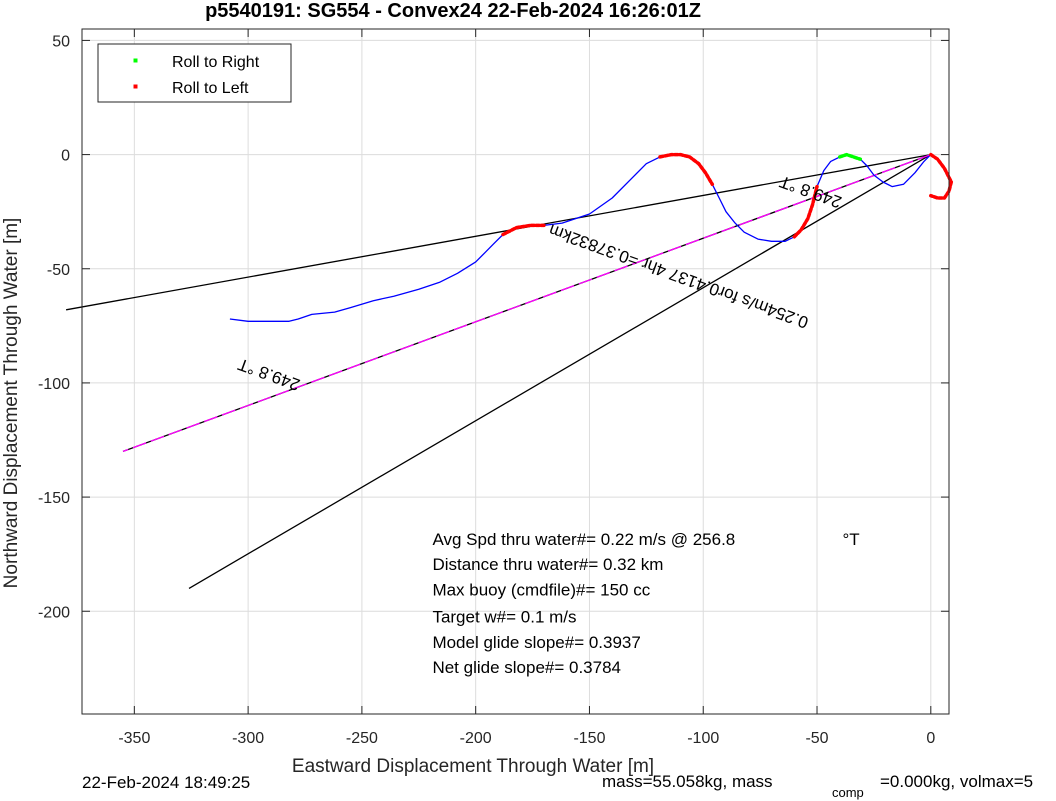 The image size is (1056, 801). Describe the element at coordinates (504, 617) in the screenshot. I see `annotation-text: Target w#= 0.1 m/s` at that location.